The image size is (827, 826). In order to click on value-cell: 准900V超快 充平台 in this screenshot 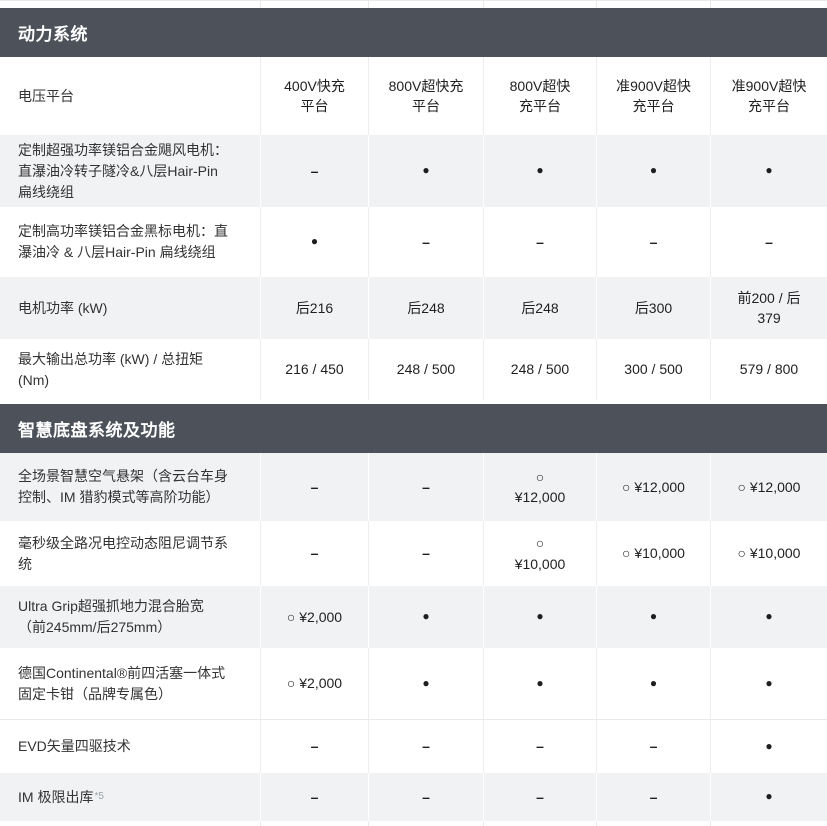, I will do `click(653, 96)`.